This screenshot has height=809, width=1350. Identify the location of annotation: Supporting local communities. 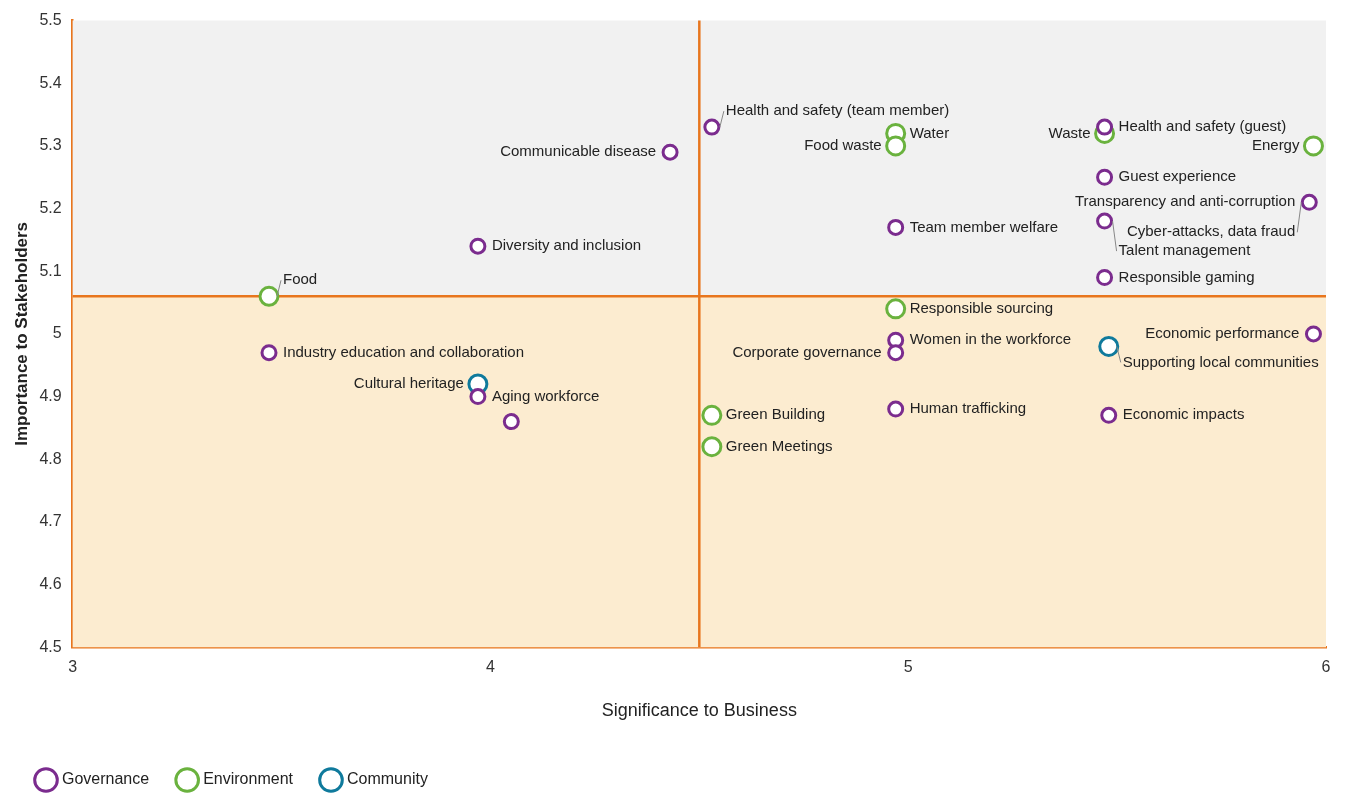
(1220, 361).